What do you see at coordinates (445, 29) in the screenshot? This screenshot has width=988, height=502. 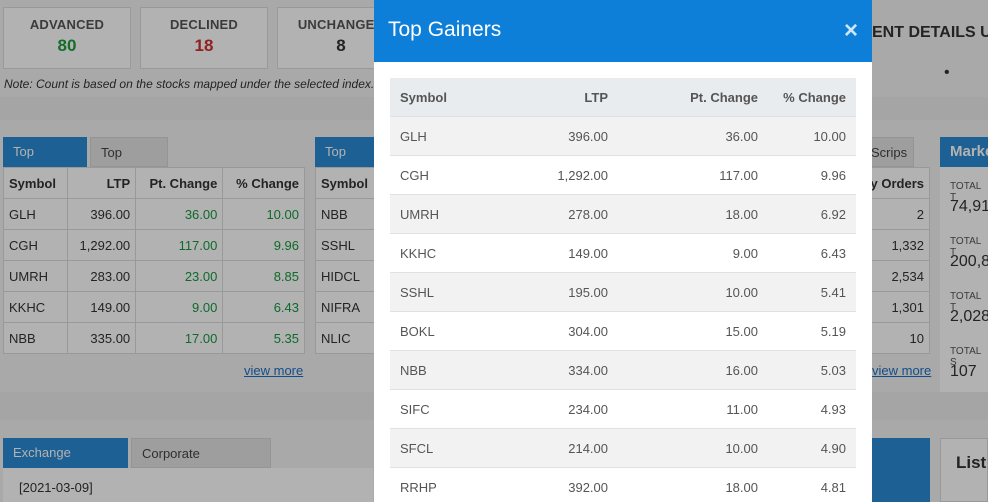 I see `modal-title: Top Gainers` at bounding box center [445, 29].